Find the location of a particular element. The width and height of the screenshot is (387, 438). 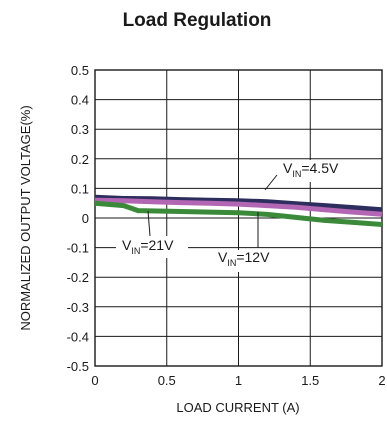

y-tick-labels: 0.5 0.4 0.3 0.2 0.1 0 -0.1 -0.2 -0.3 -0.4 -0.5 is located at coordinates (78, 218).